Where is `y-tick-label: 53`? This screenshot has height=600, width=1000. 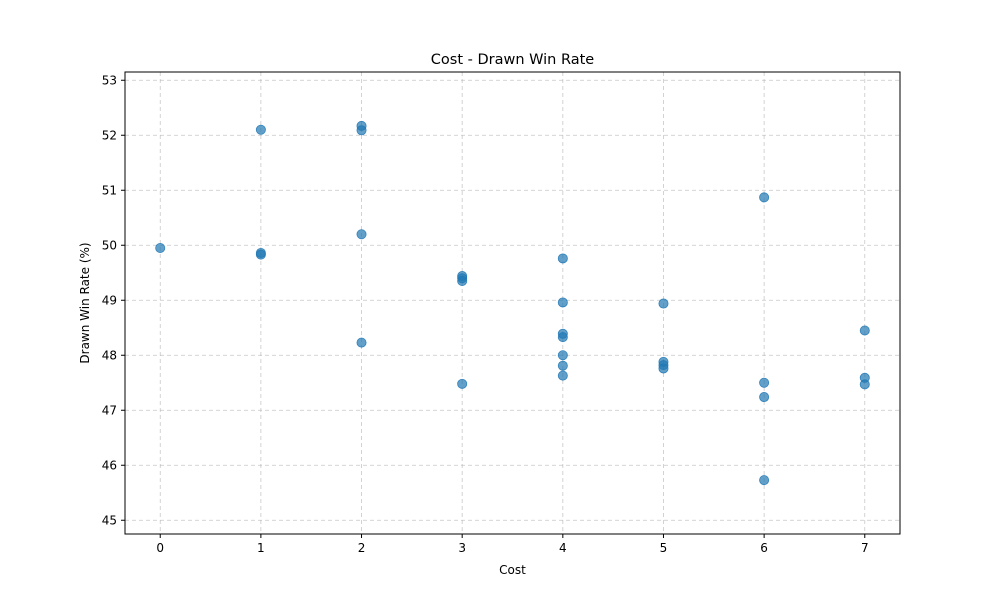 y-tick-label: 53 is located at coordinates (109, 80).